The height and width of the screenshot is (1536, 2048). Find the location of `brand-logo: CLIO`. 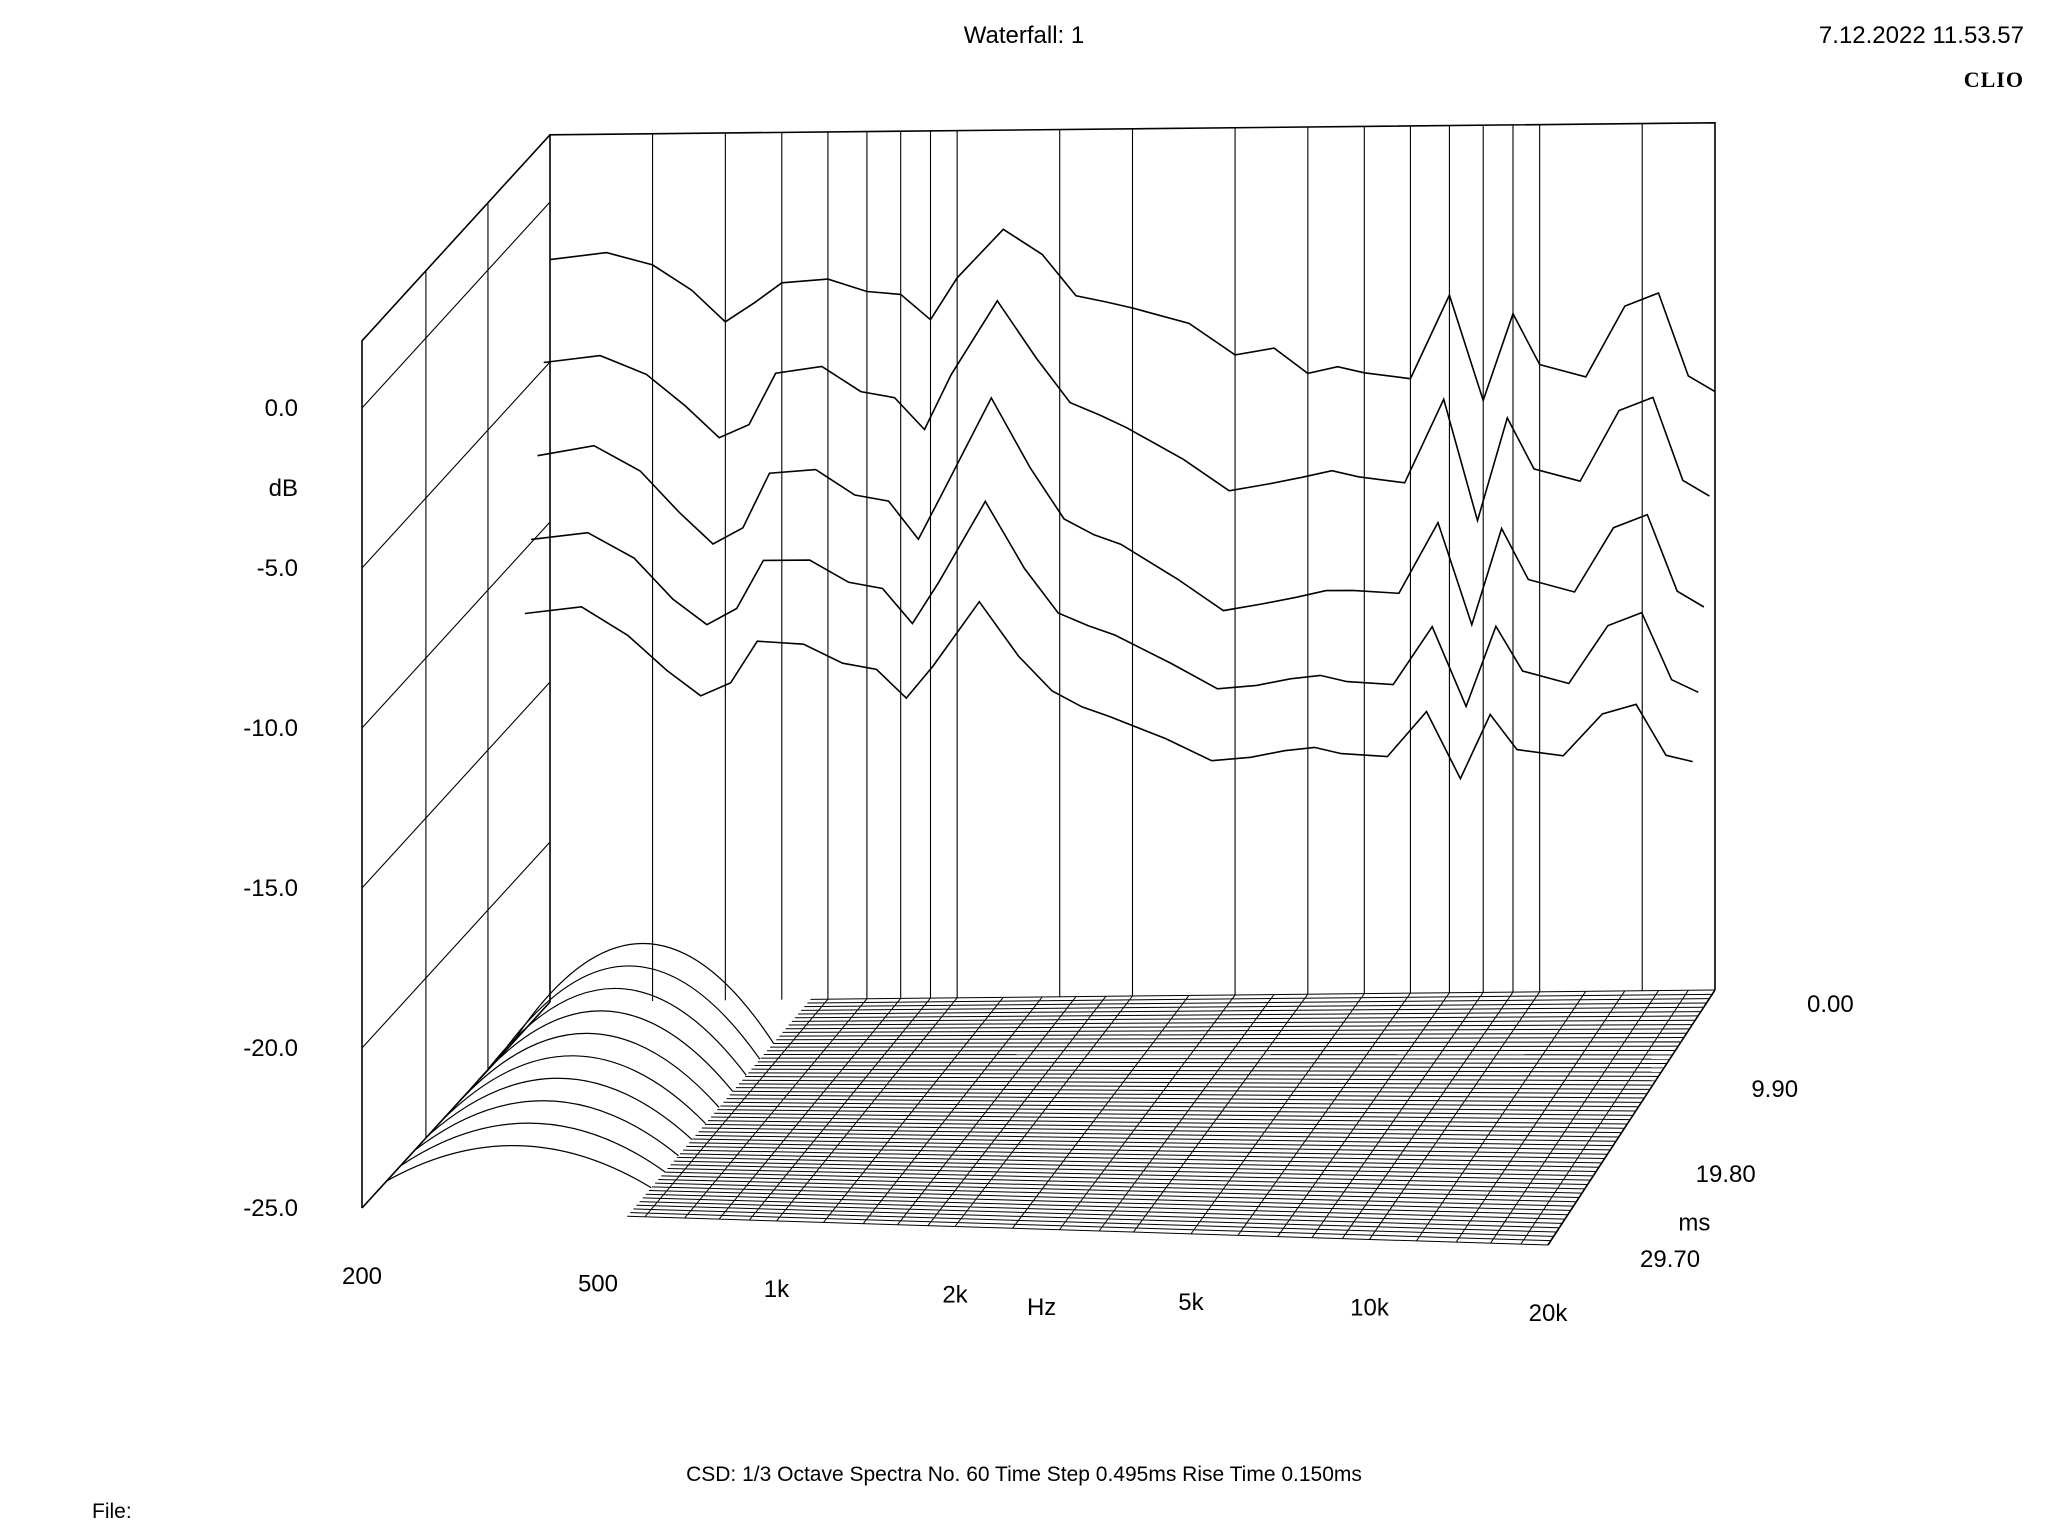

brand-logo: CLIO is located at coordinates (1993, 79).